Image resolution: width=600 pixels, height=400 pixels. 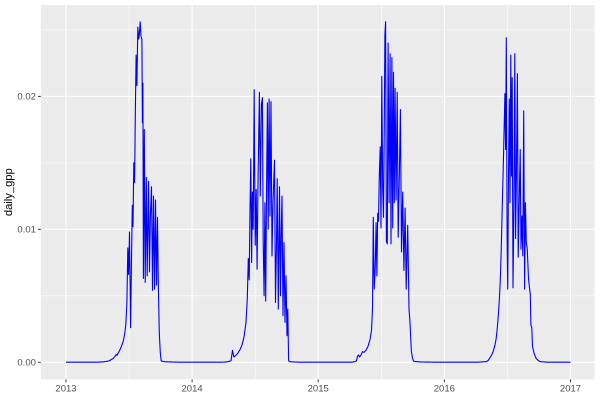 What do you see at coordinates (192, 389) in the screenshot?
I see `svg-text: 2014` at bounding box center [192, 389].